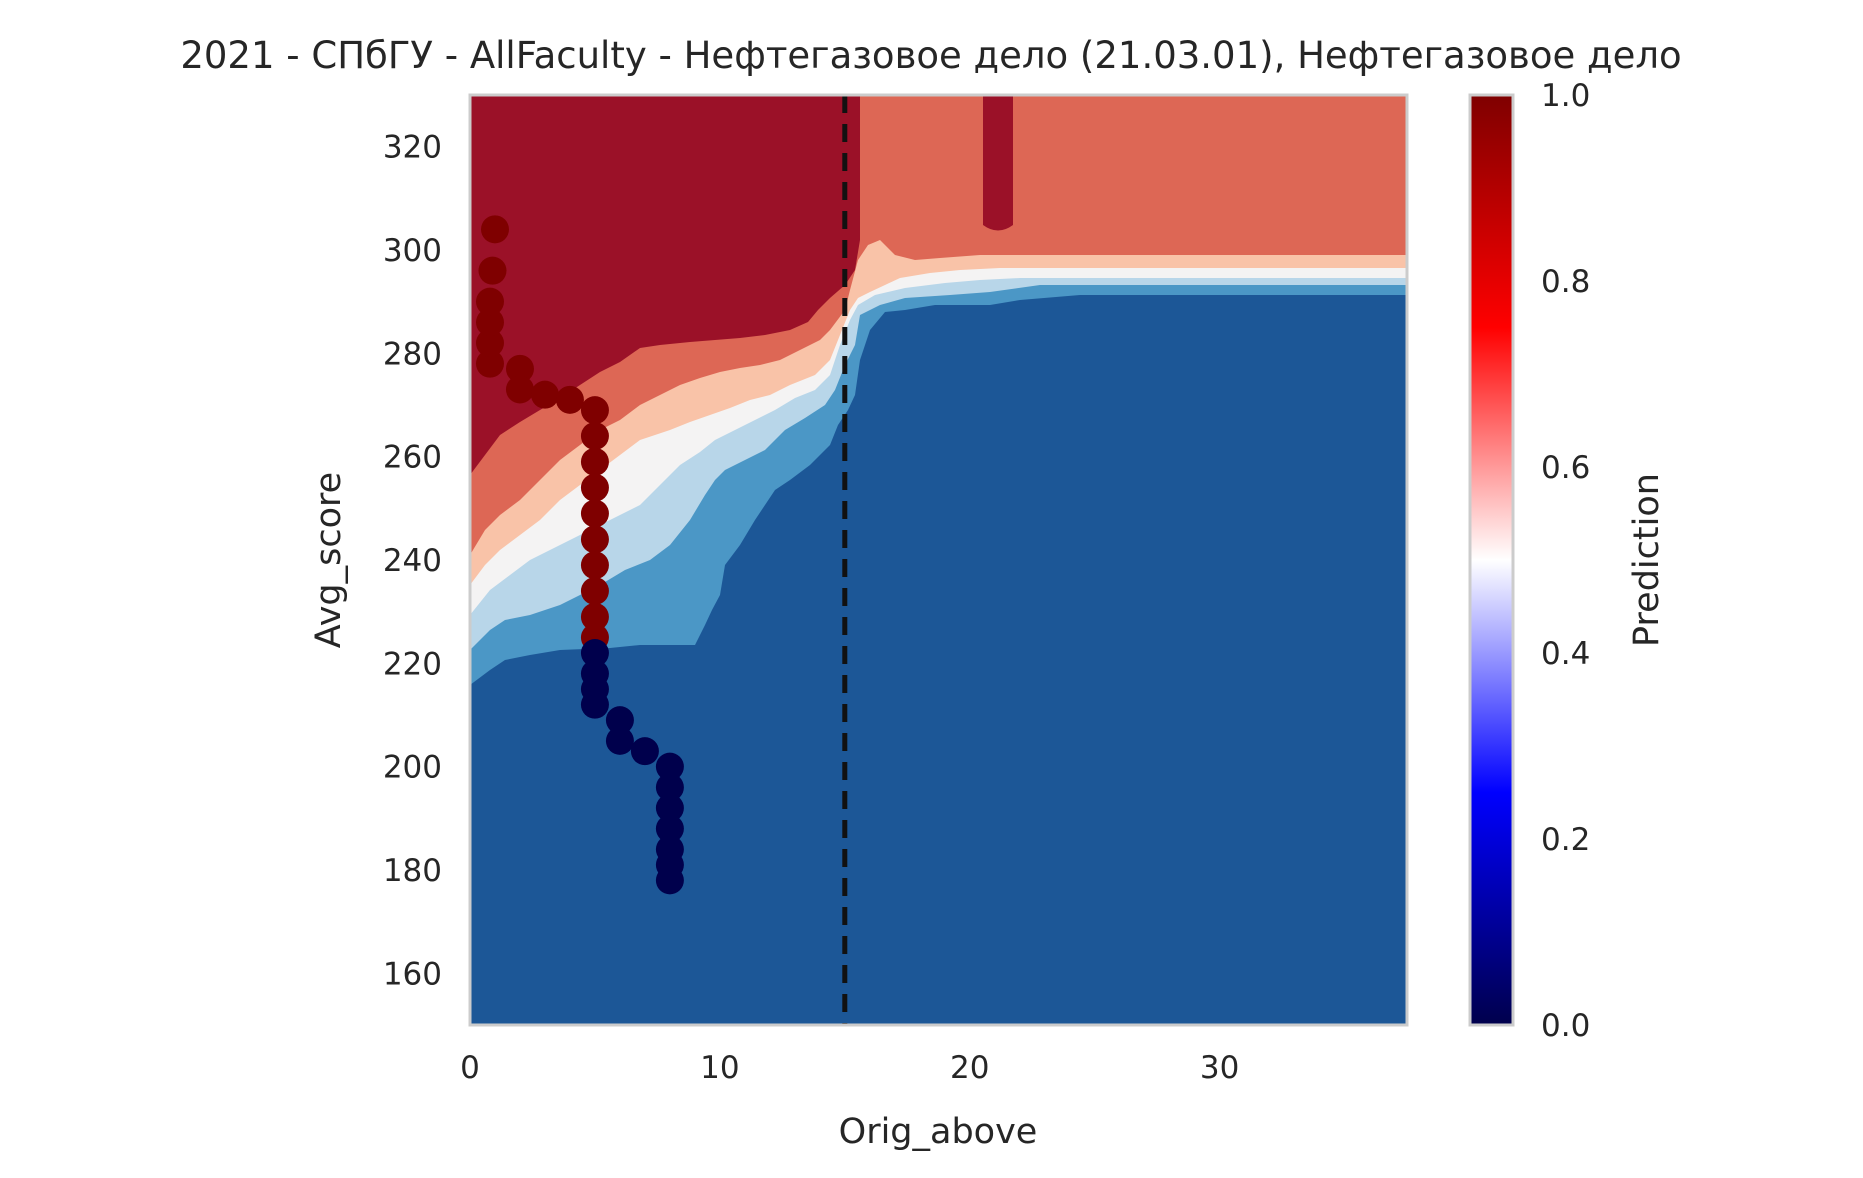  I want to click on x-tick-label: 0, so click(470, 1068).